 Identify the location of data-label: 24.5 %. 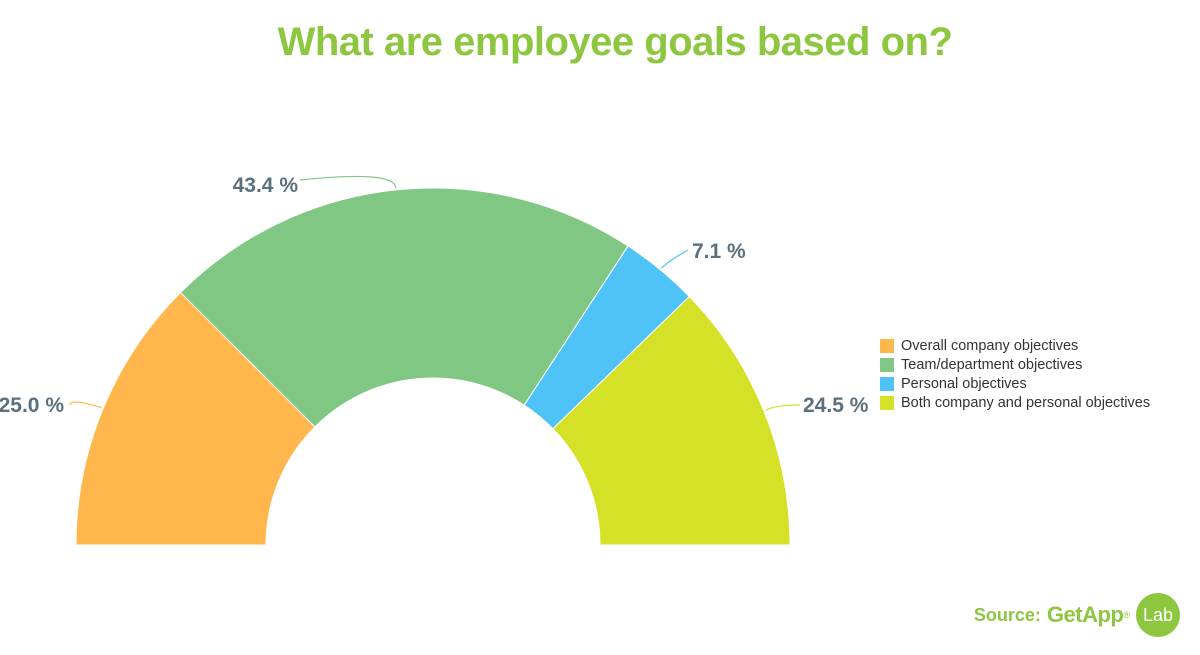
(836, 405).